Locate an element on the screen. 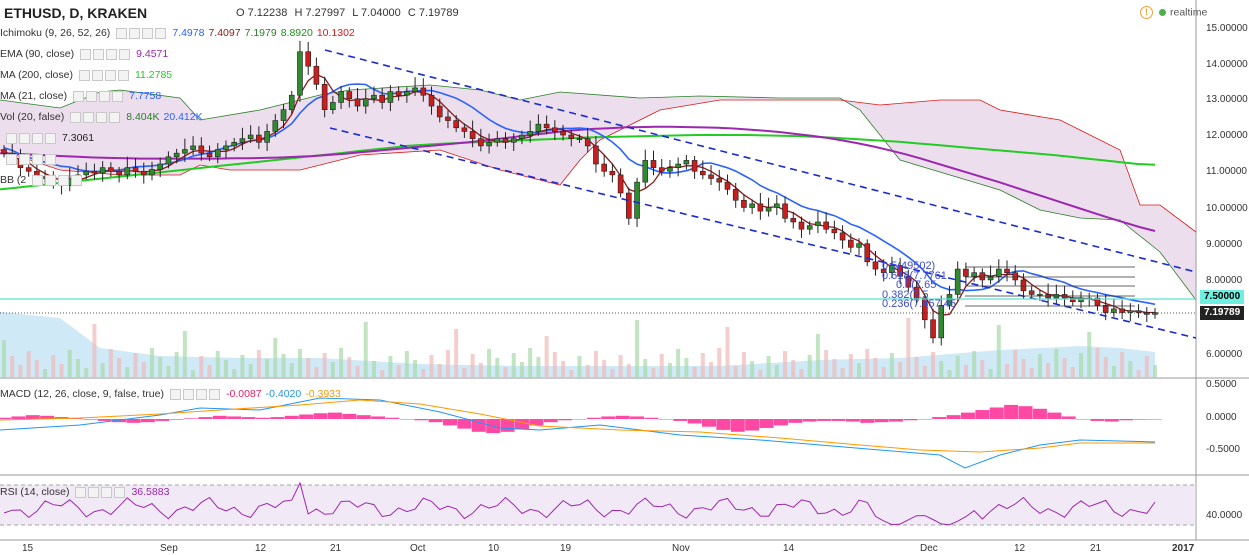 This screenshot has width=1249, height=555. indicator-legend is located at coordinates (29, 159).